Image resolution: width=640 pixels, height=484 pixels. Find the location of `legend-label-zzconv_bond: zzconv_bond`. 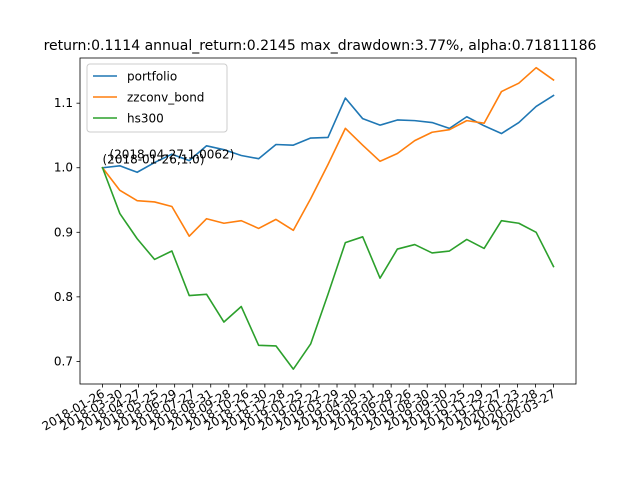

legend-label-zzconv_bond: zzconv_bond is located at coordinates (165, 98).